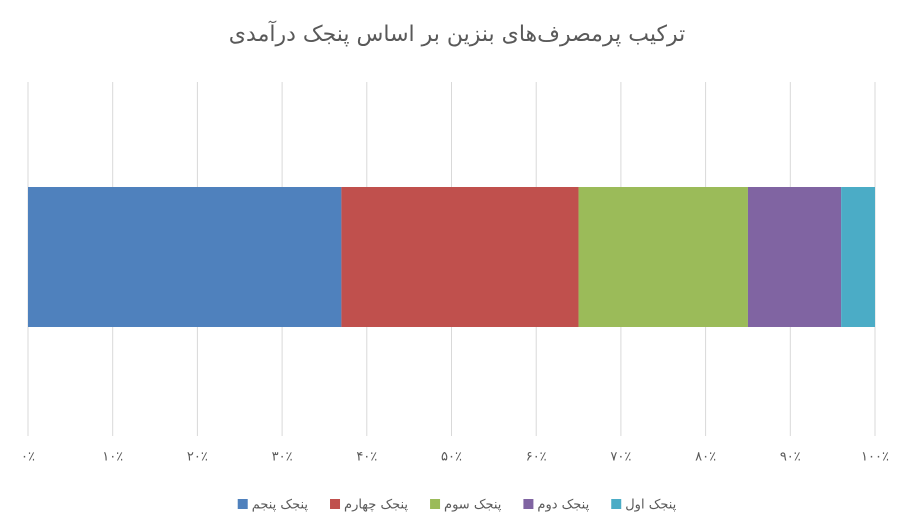 Image resolution: width=914 pixels, height=526 pixels. I want to click on x-tick-label: ۵۰٪, so click(451, 457).